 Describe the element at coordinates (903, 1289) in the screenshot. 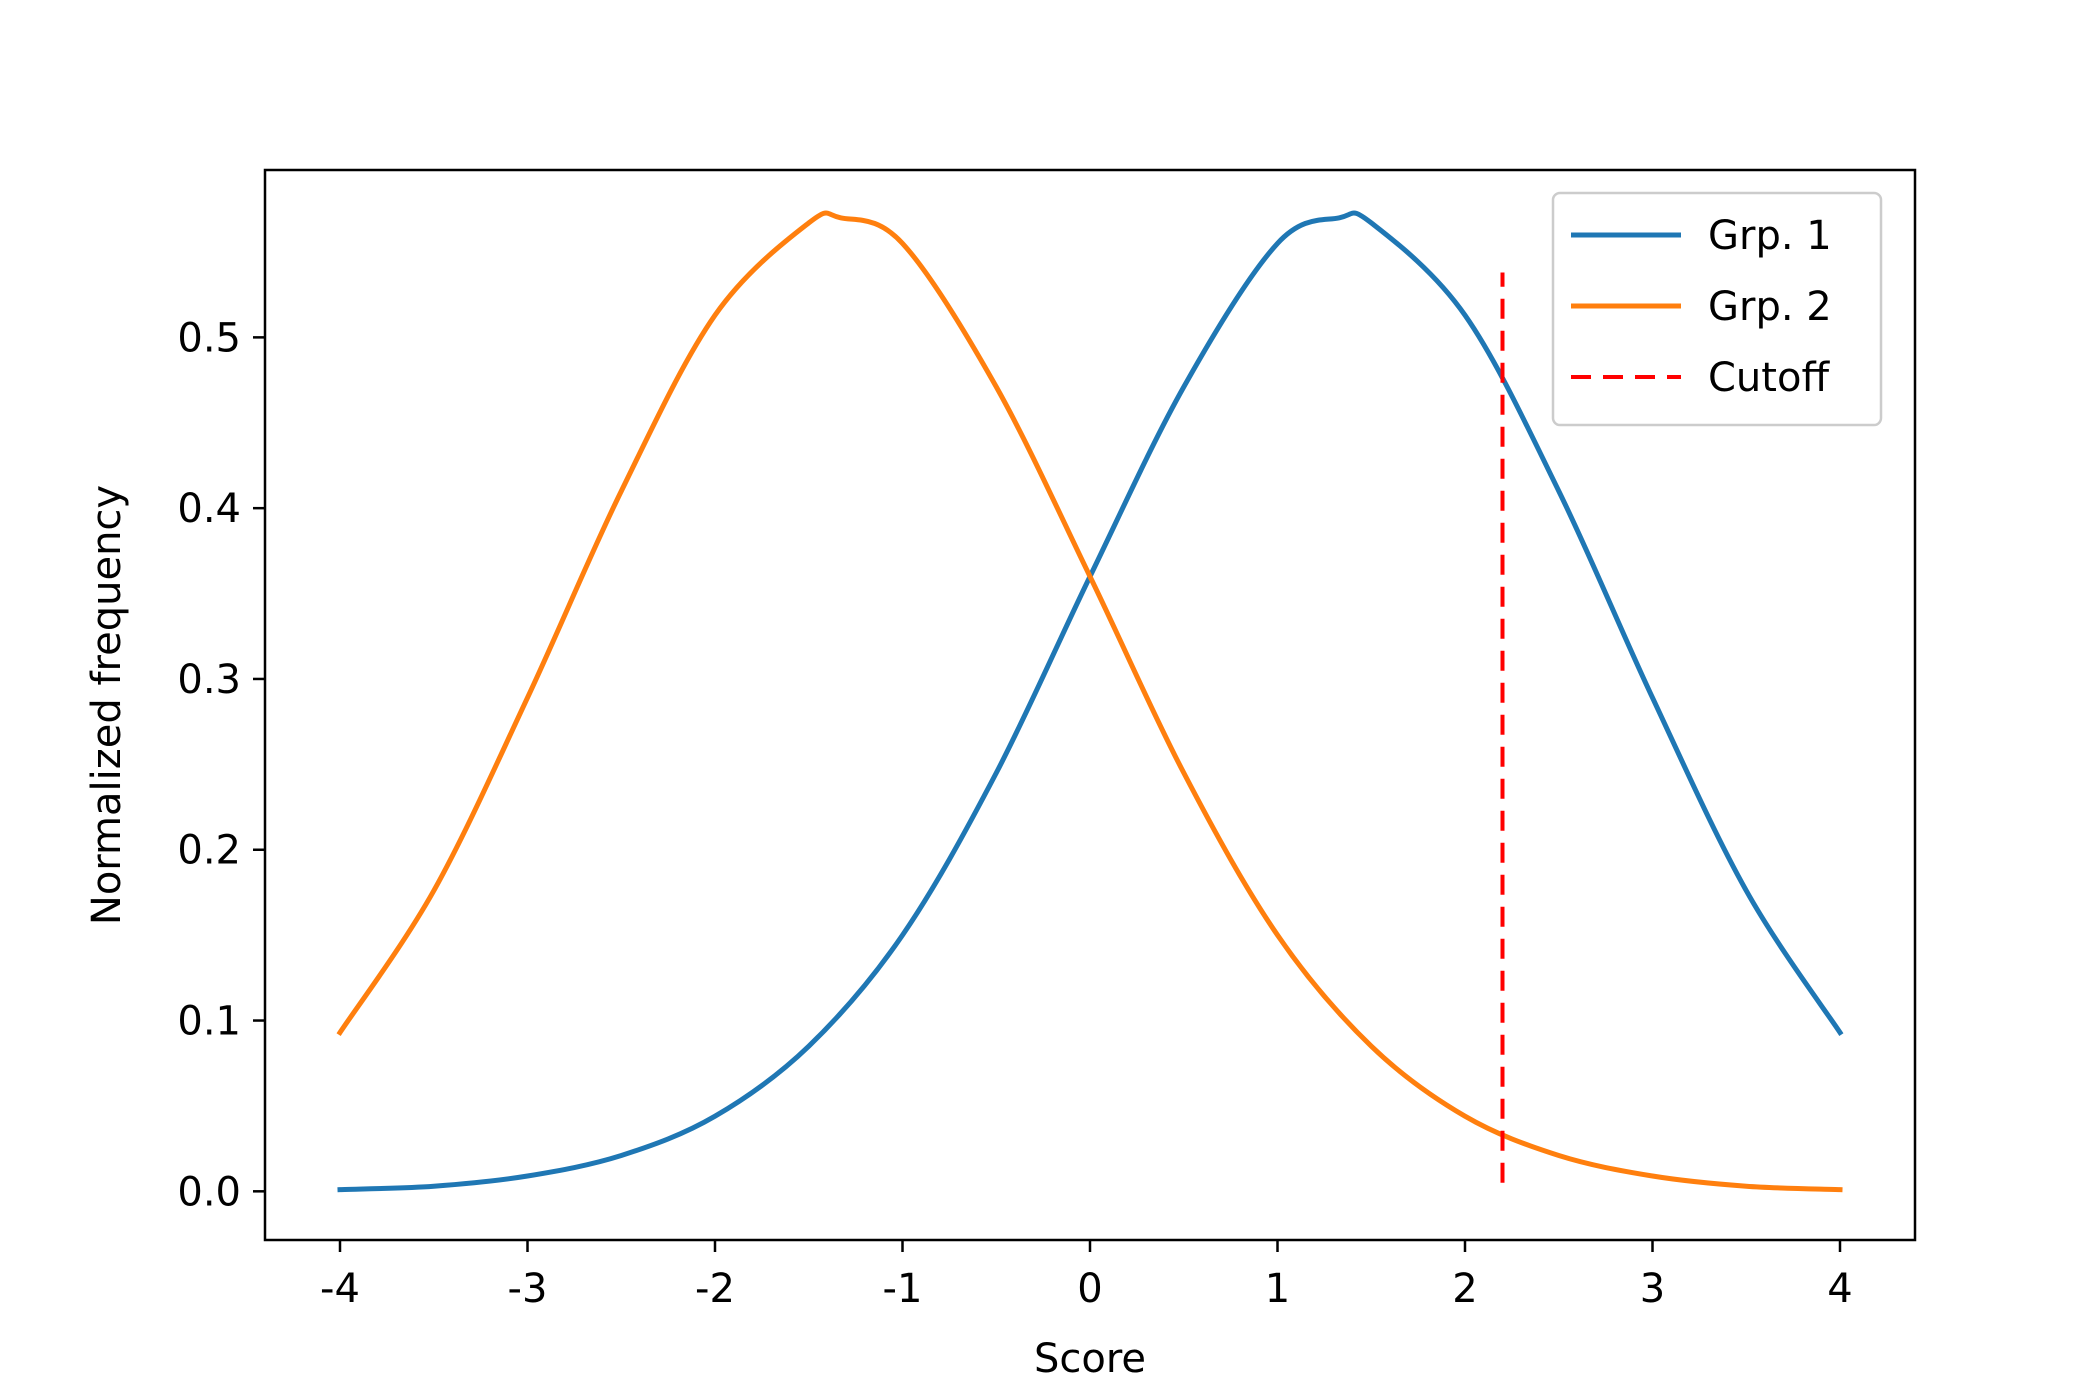

I see `x-tick-label: -1` at that location.